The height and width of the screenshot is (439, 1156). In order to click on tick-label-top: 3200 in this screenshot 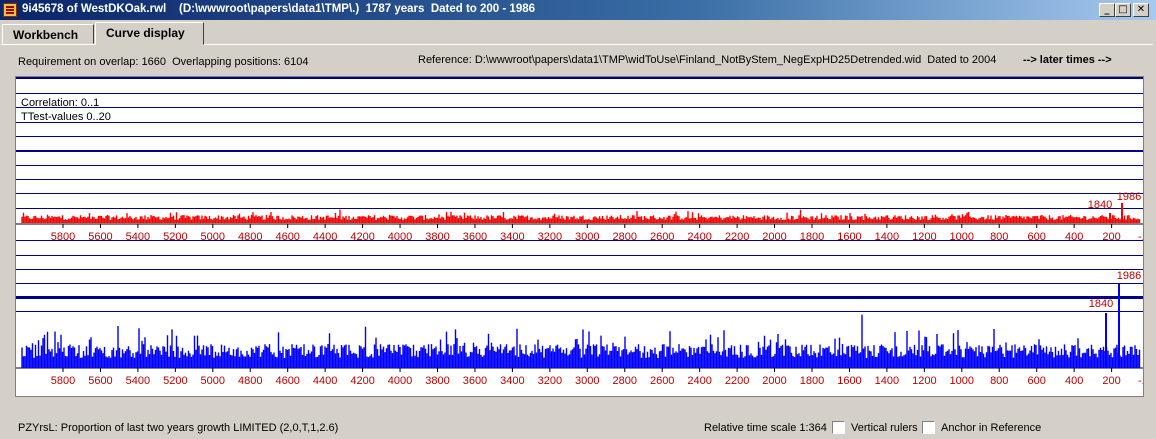, I will do `click(550, 237)`.